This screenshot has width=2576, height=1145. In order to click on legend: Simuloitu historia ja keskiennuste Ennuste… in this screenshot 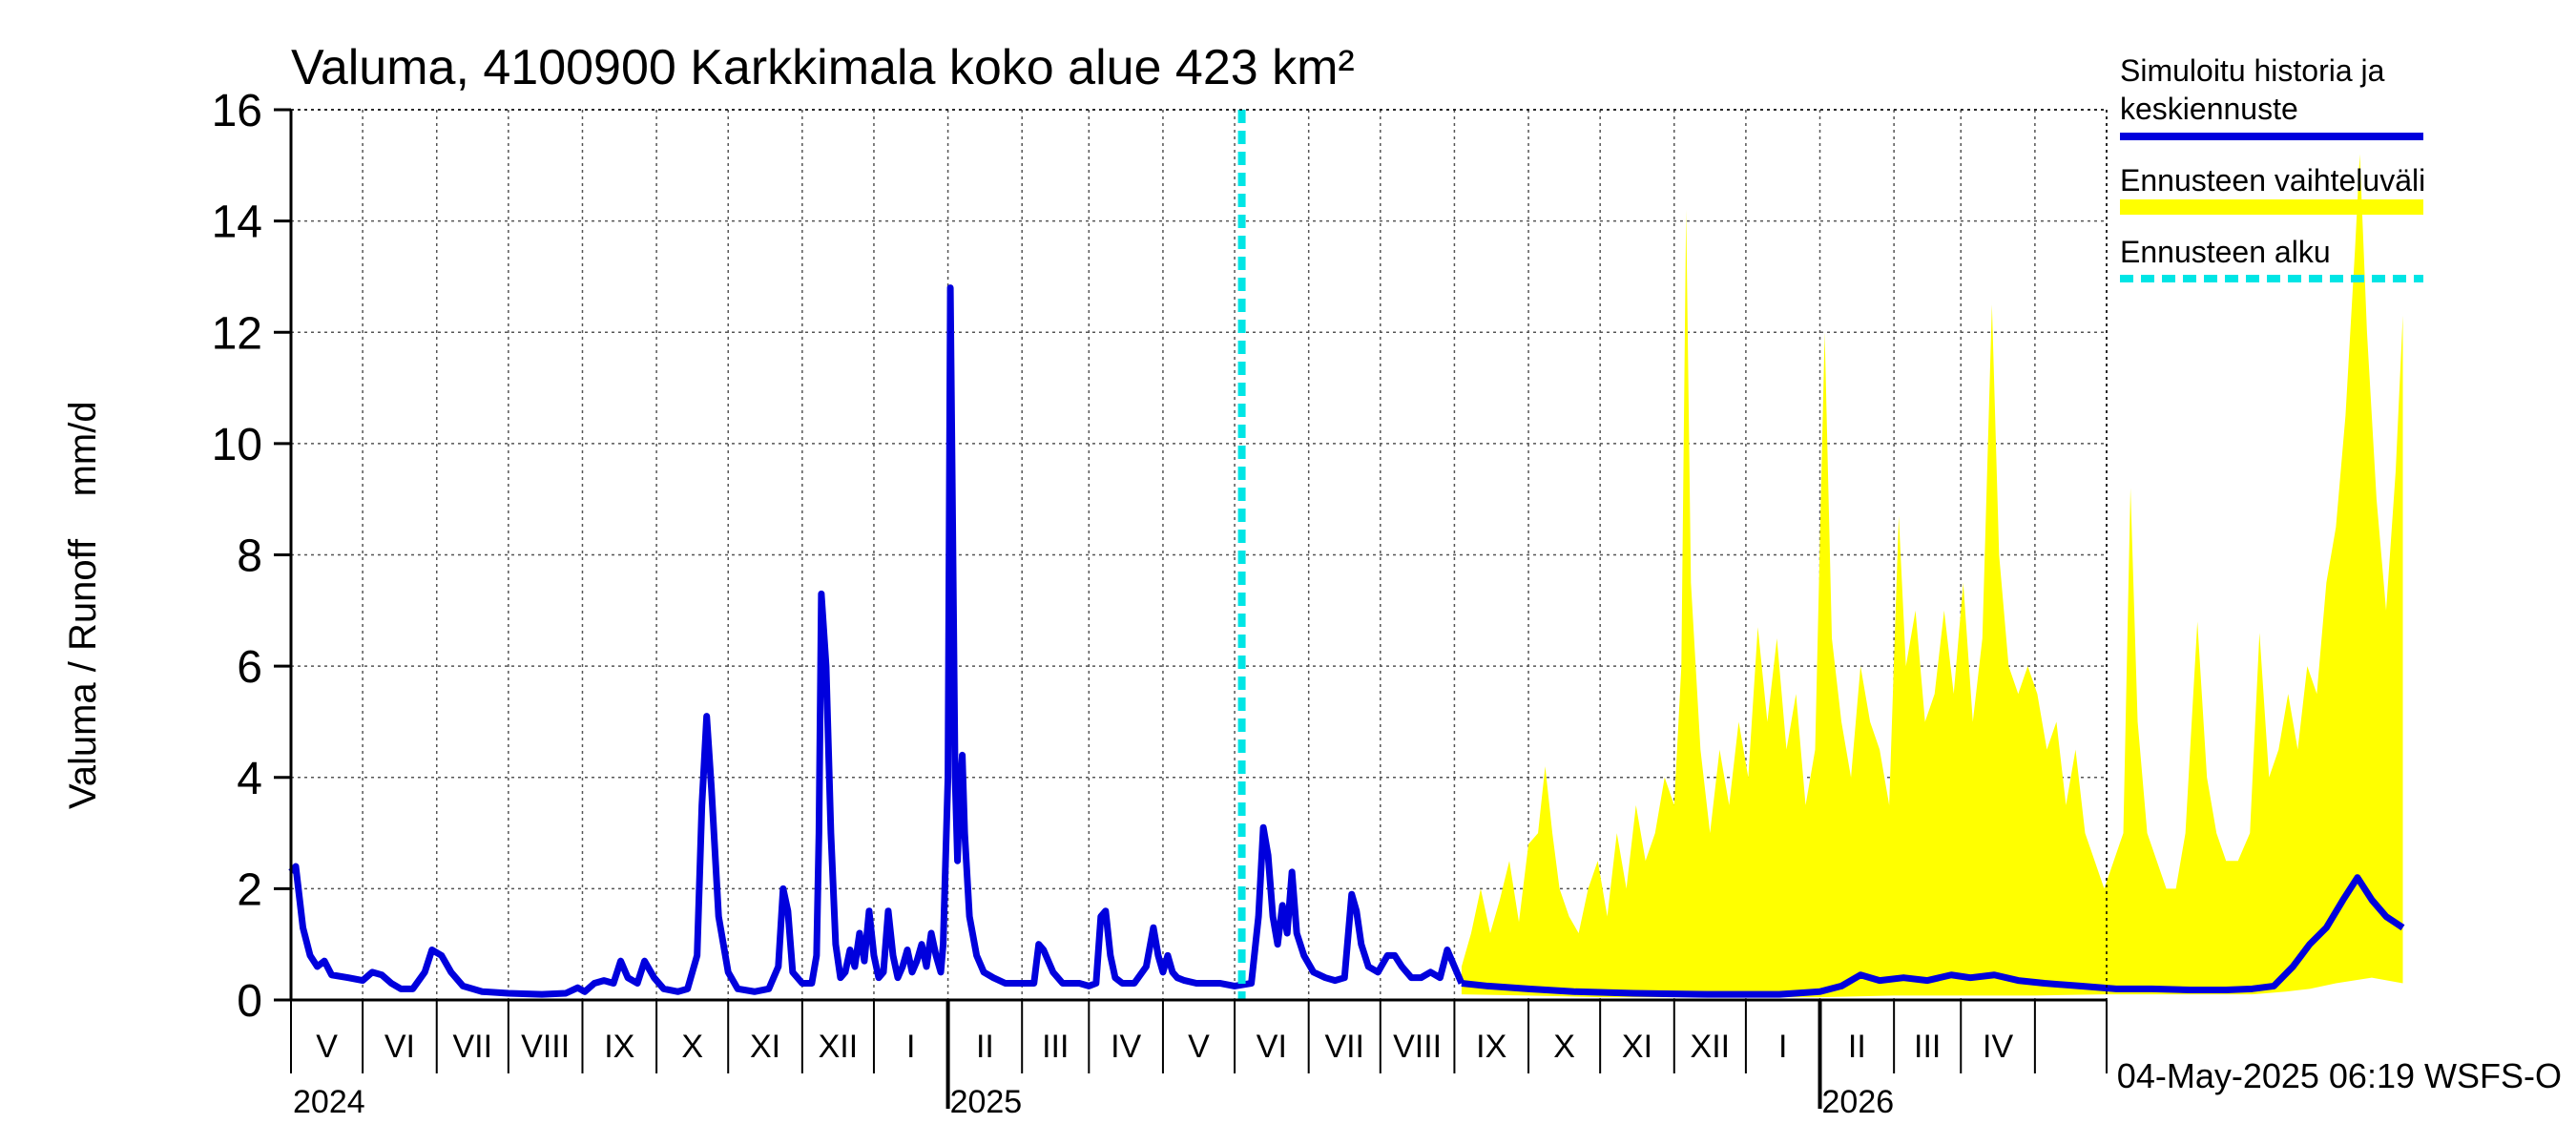, I will do `click(2272, 167)`.